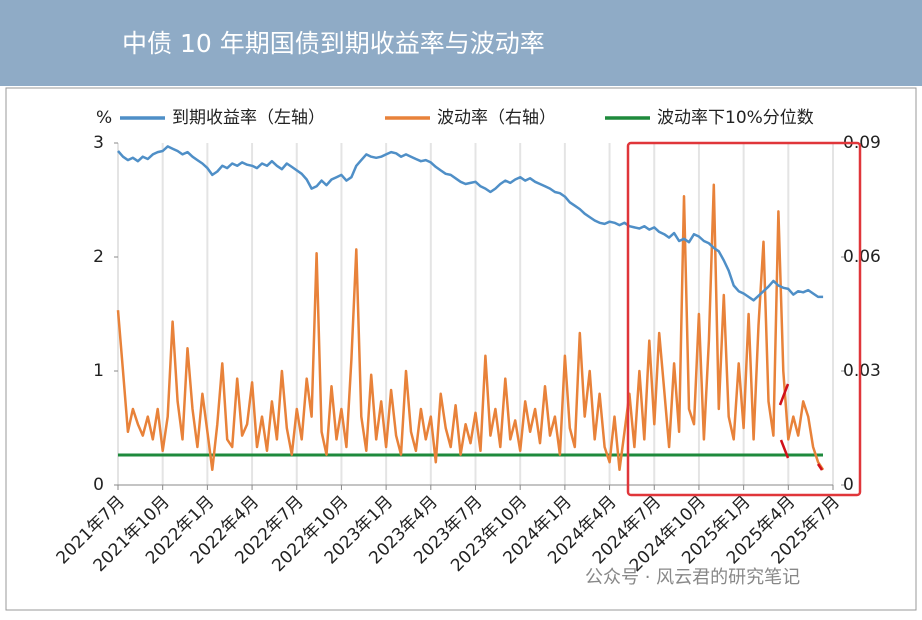 Image resolution: width=922 pixels, height=620 pixels. I want to click on y2-tick-label: 0, so click(848, 485).